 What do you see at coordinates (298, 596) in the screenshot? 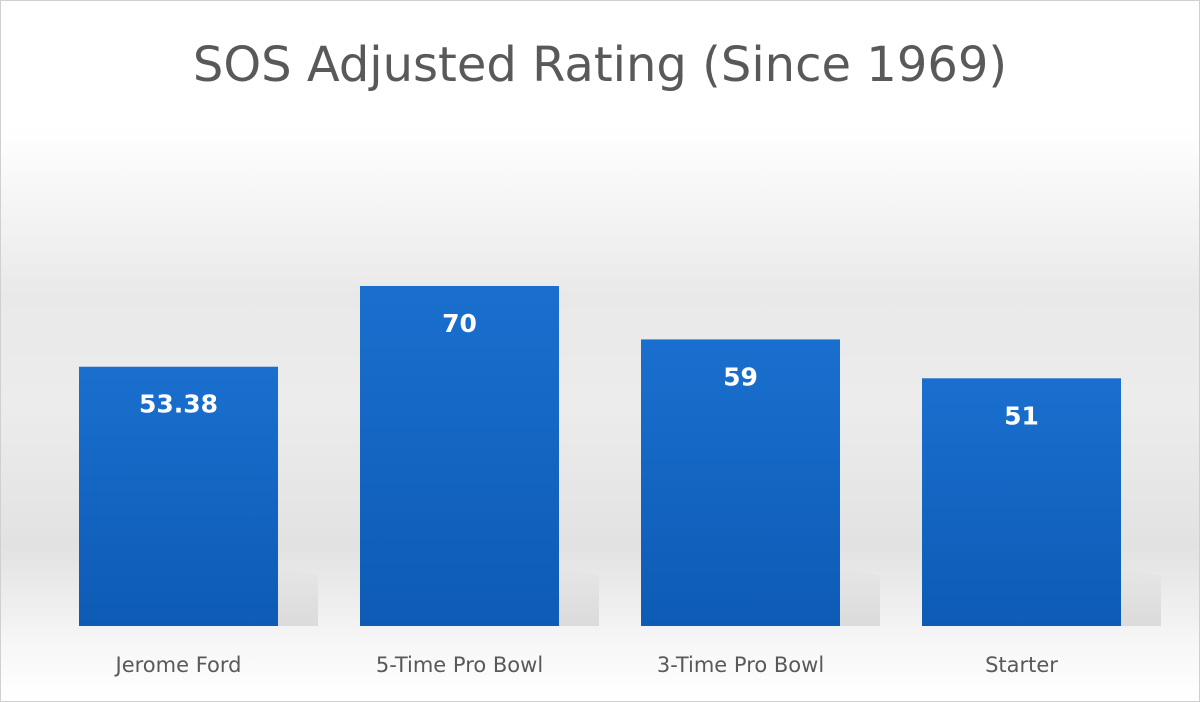
I see `bar-shadow-jerome-ford` at bounding box center [298, 596].